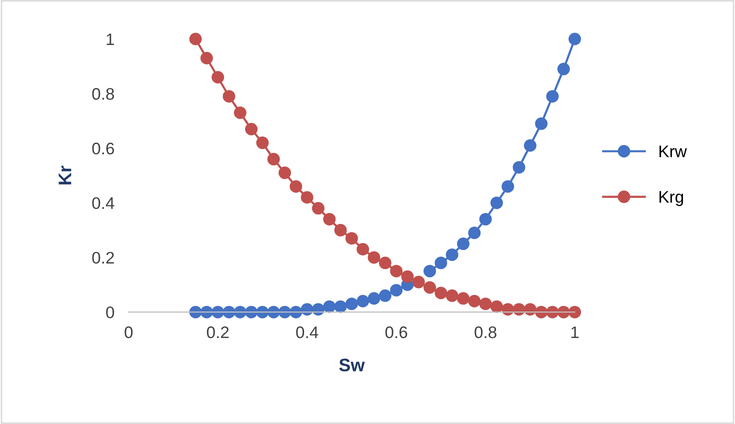 The height and width of the screenshot is (424, 735). What do you see at coordinates (672, 198) in the screenshot?
I see `legend-label: Krg` at bounding box center [672, 198].